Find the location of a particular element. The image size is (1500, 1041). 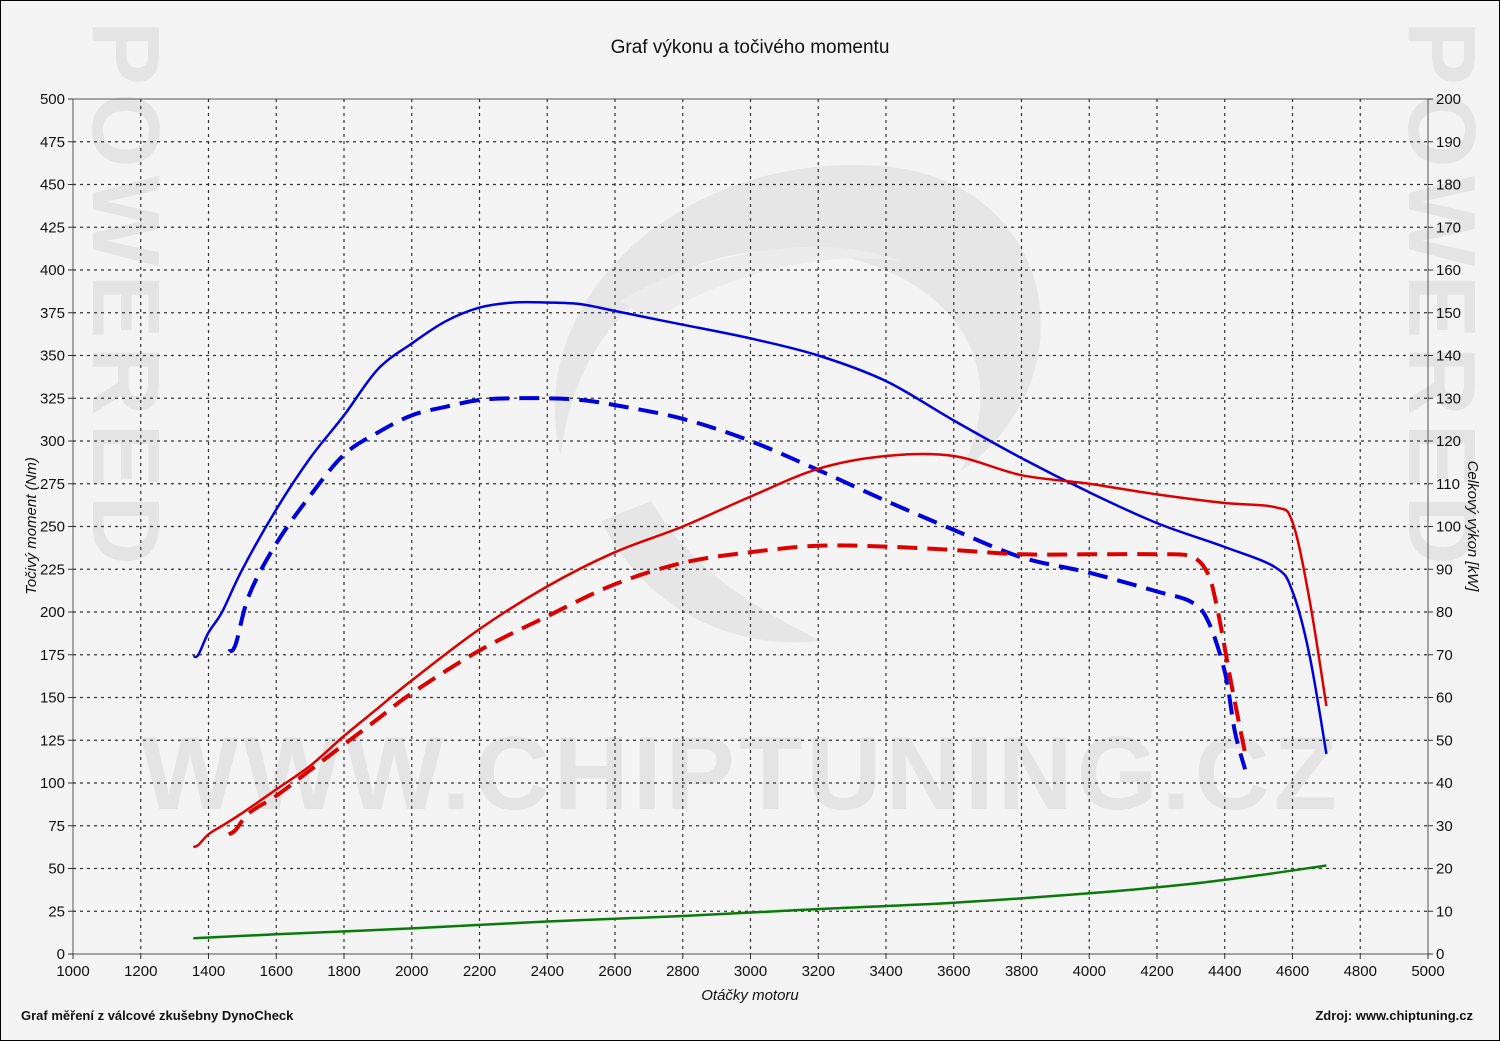

y-tick-label: 400 is located at coordinates (52, 270).